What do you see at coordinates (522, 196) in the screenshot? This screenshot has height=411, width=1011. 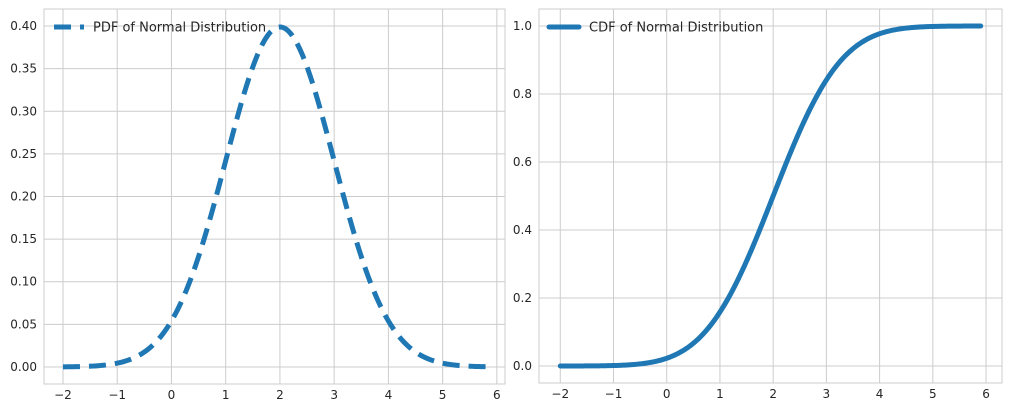 I see `cdf-y-tick-labels: 0.0 0.2 0.4 0.6 0.8 1.0` at bounding box center [522, 196].